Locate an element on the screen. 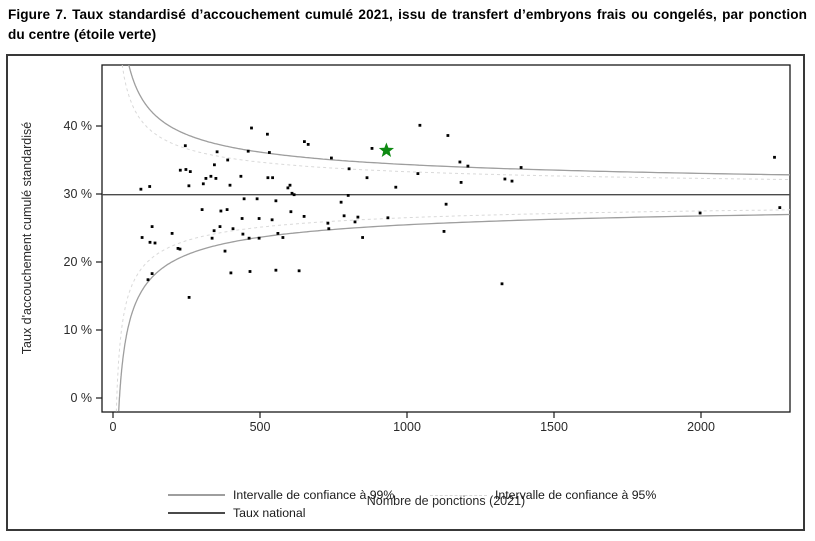 The width and height of the screenshot is (815, 541). legend-item-national: Taux national is located at coordinates (299, 513).